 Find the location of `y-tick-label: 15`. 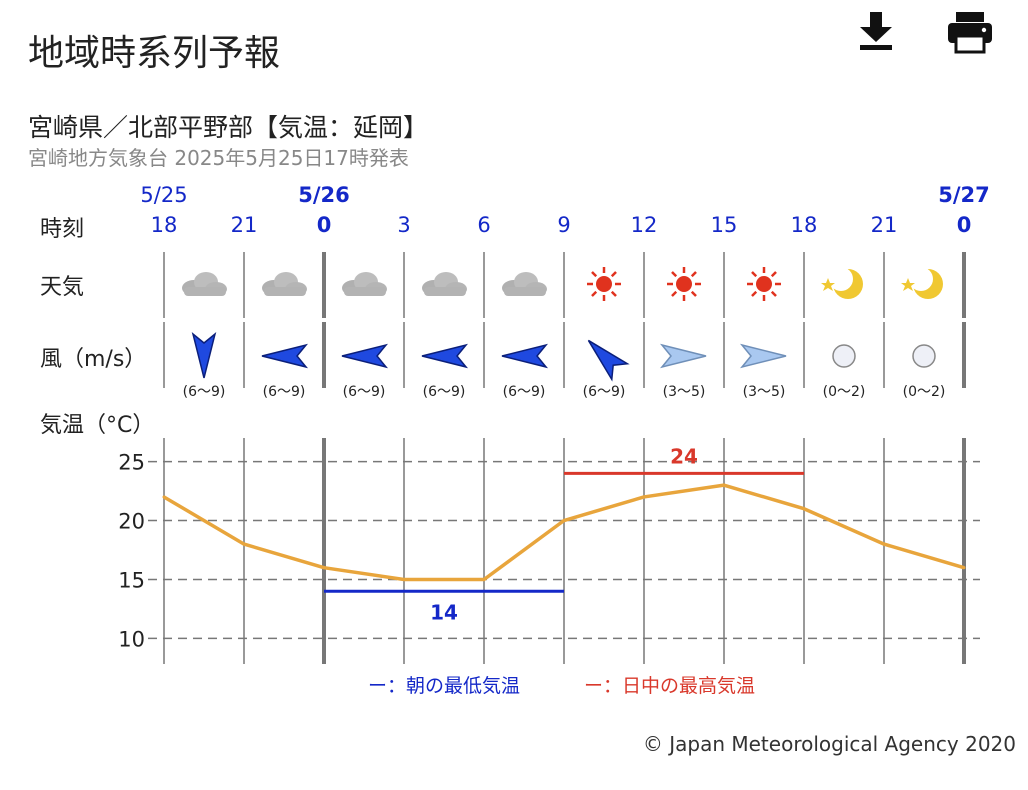

y-tick-label: 15 is located at coordinates (131, 580).